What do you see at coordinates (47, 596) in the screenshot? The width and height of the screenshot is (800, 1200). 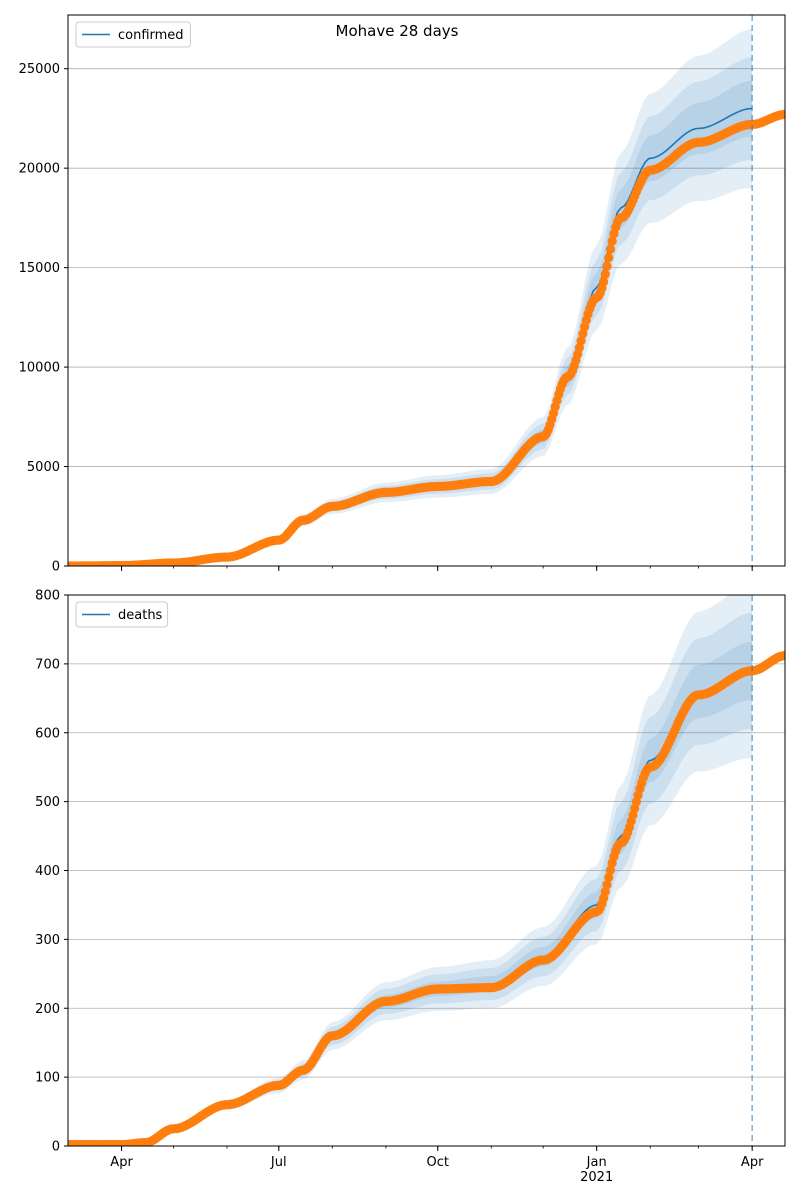 I see `y-tick-label: 800` at bounding box center [47, 596].